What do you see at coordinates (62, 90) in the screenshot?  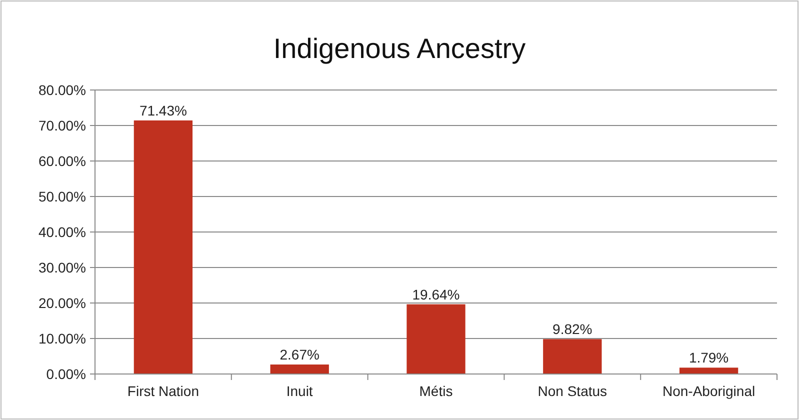 I see `y-tick-label: 80.00%` at bounding box center [62, 90].